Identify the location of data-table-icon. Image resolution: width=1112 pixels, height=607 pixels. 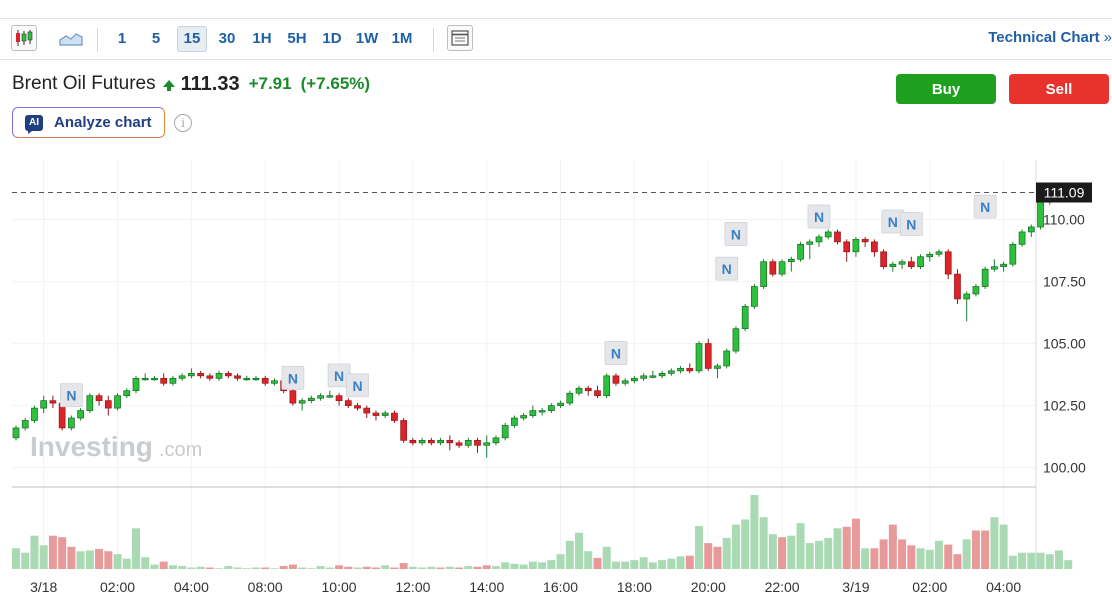
(460, 38).